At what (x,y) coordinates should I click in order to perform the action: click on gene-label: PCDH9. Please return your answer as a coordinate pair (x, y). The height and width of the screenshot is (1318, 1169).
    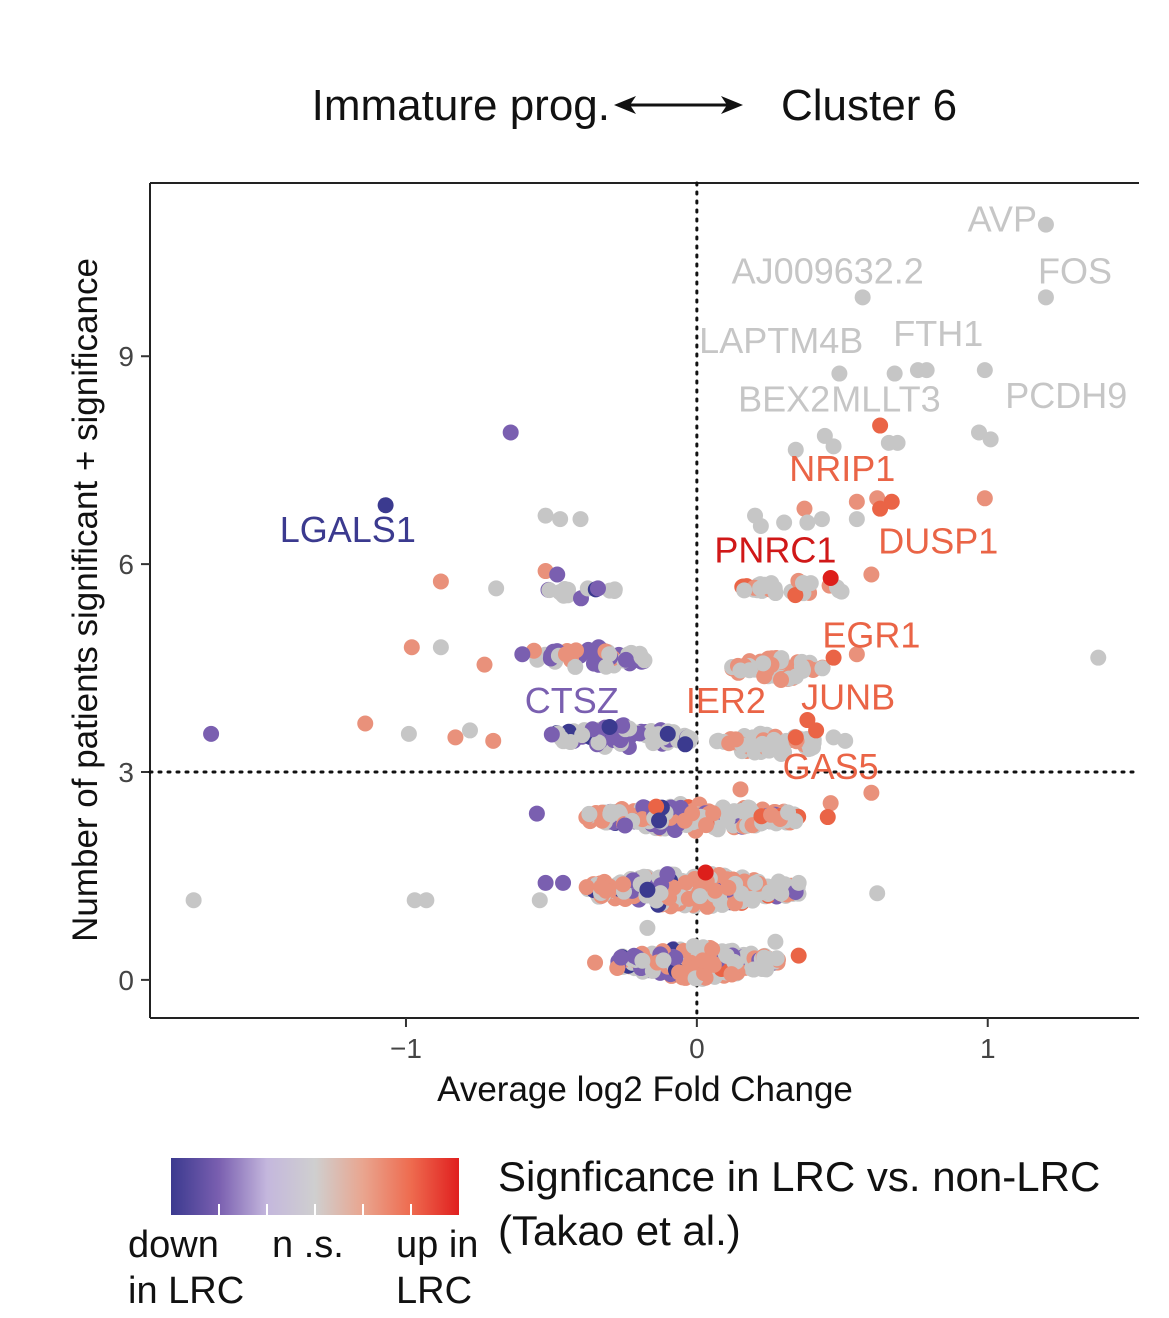
    Looking at the image, I should click on (1066, 395).